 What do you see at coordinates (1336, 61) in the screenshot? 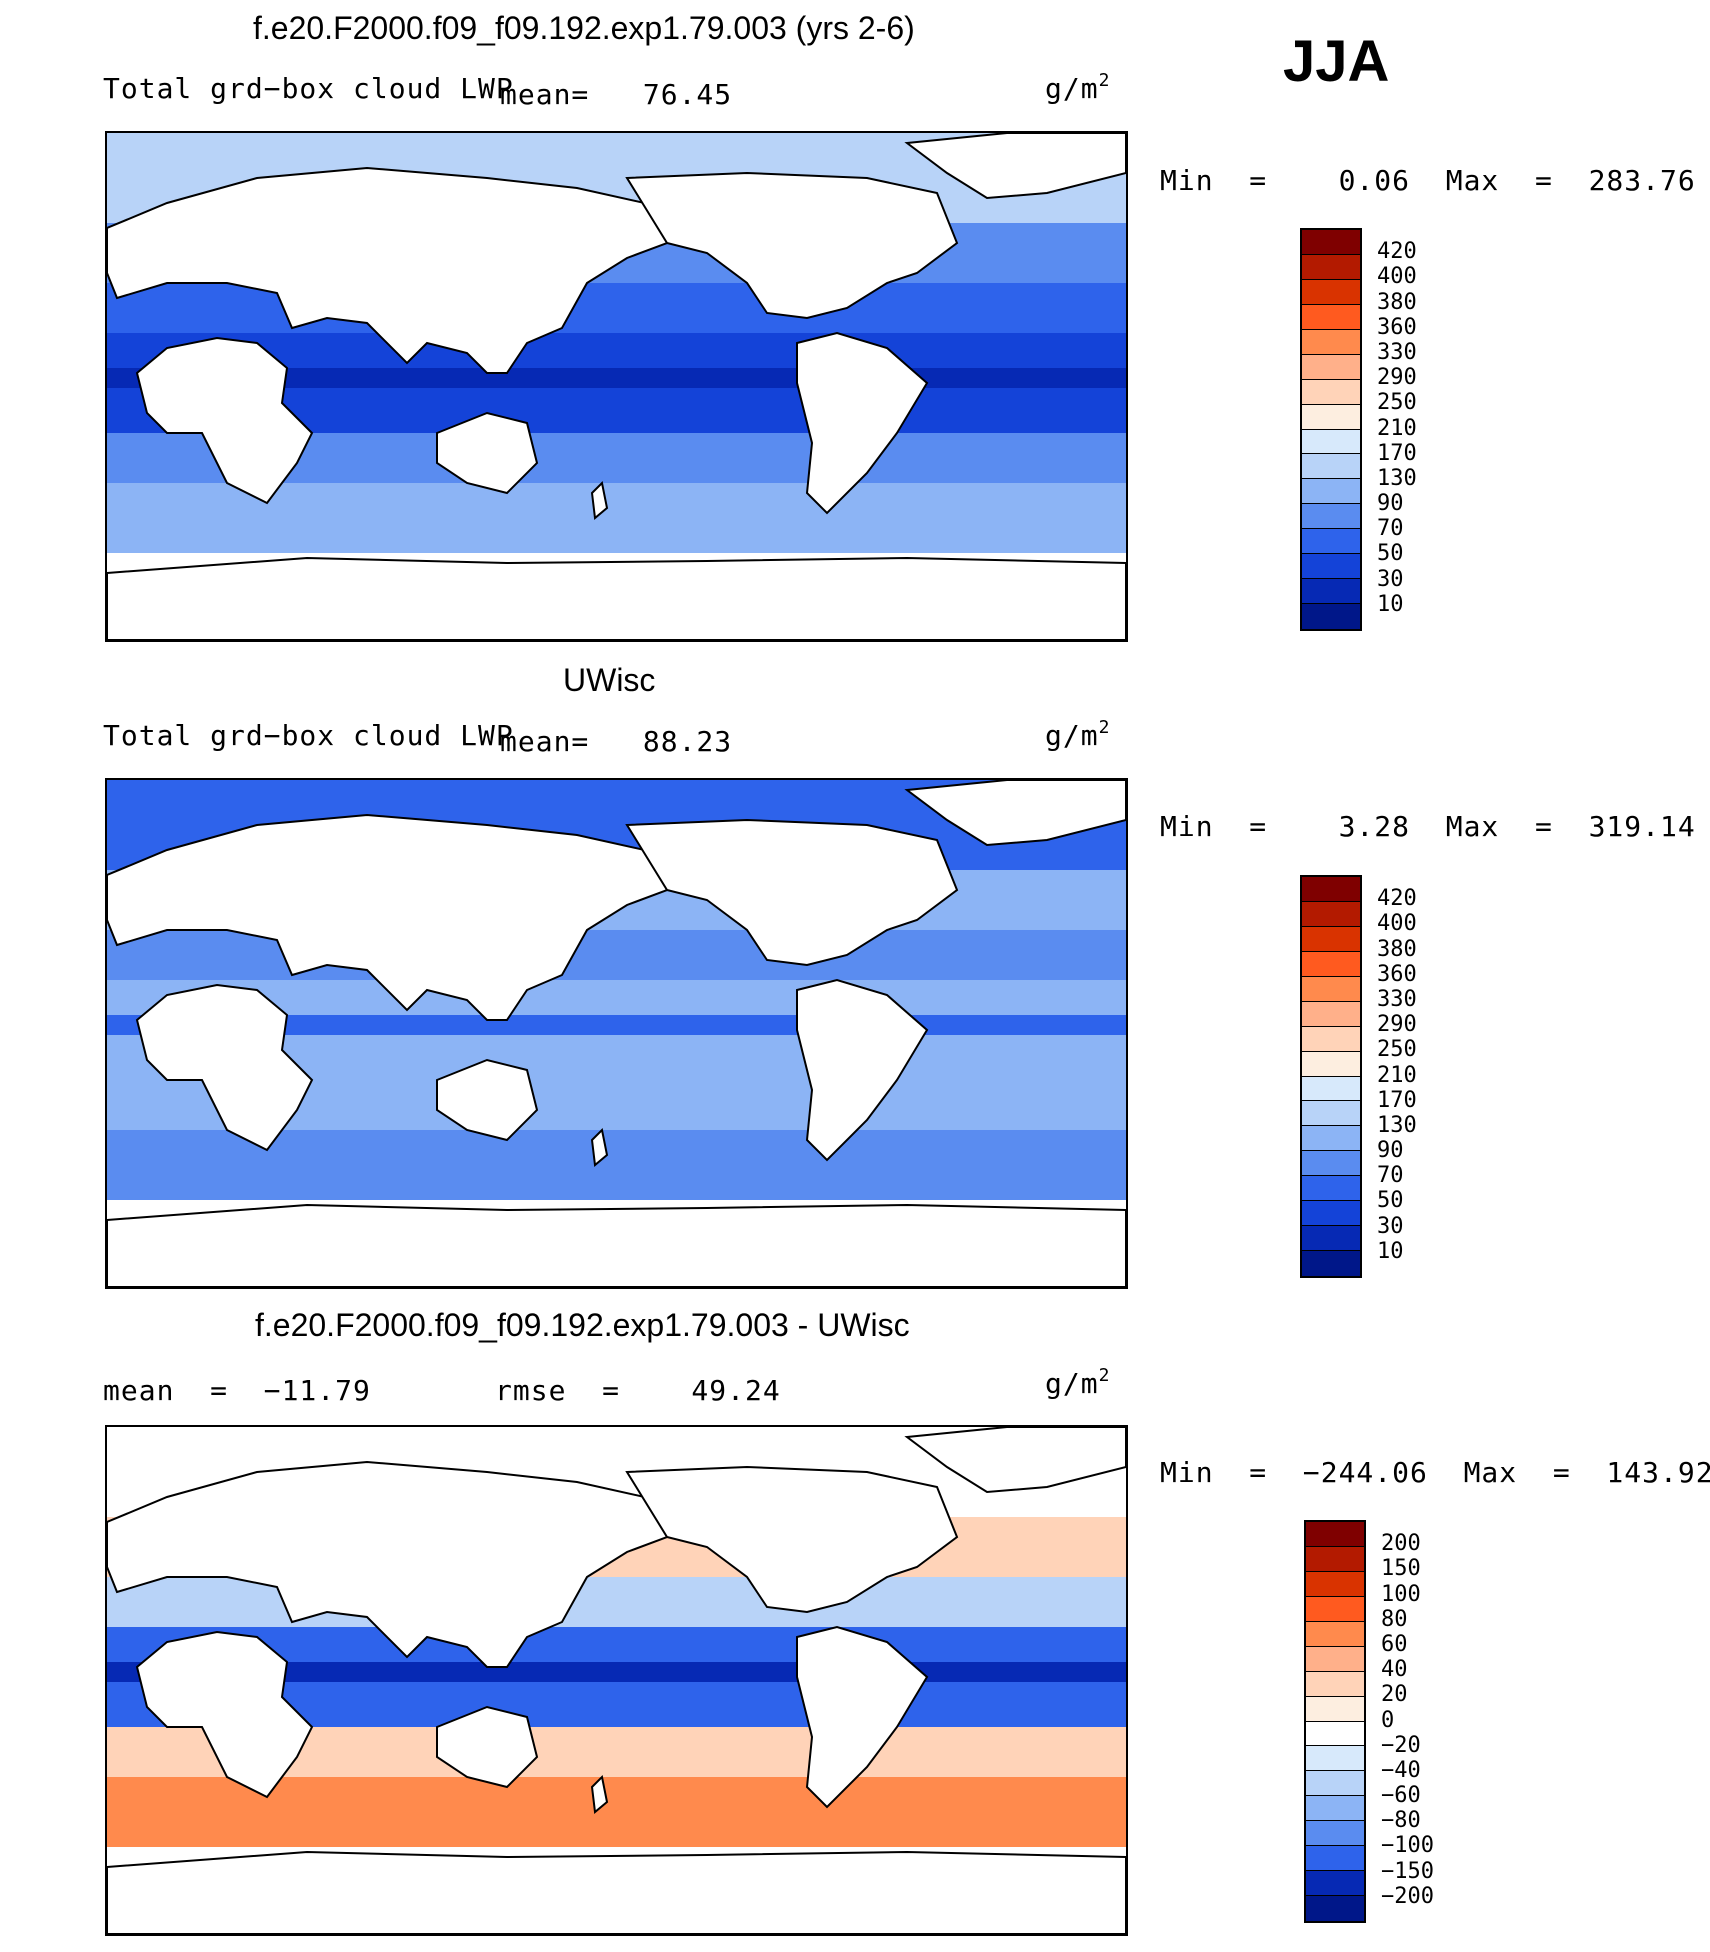
I see `season-label: JJA` at bounding box center [1336, 61].